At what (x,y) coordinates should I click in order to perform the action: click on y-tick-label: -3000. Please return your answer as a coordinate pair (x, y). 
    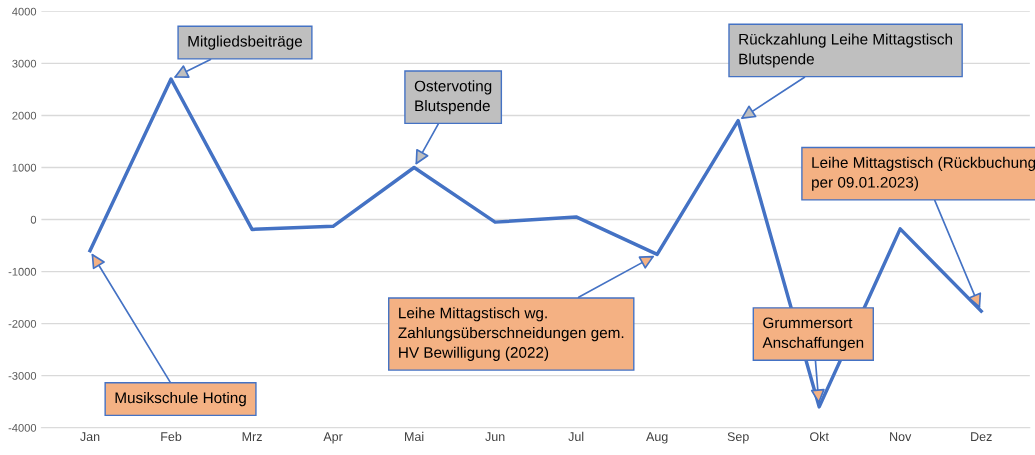
    Looking at the image, I should click on (22, 375).